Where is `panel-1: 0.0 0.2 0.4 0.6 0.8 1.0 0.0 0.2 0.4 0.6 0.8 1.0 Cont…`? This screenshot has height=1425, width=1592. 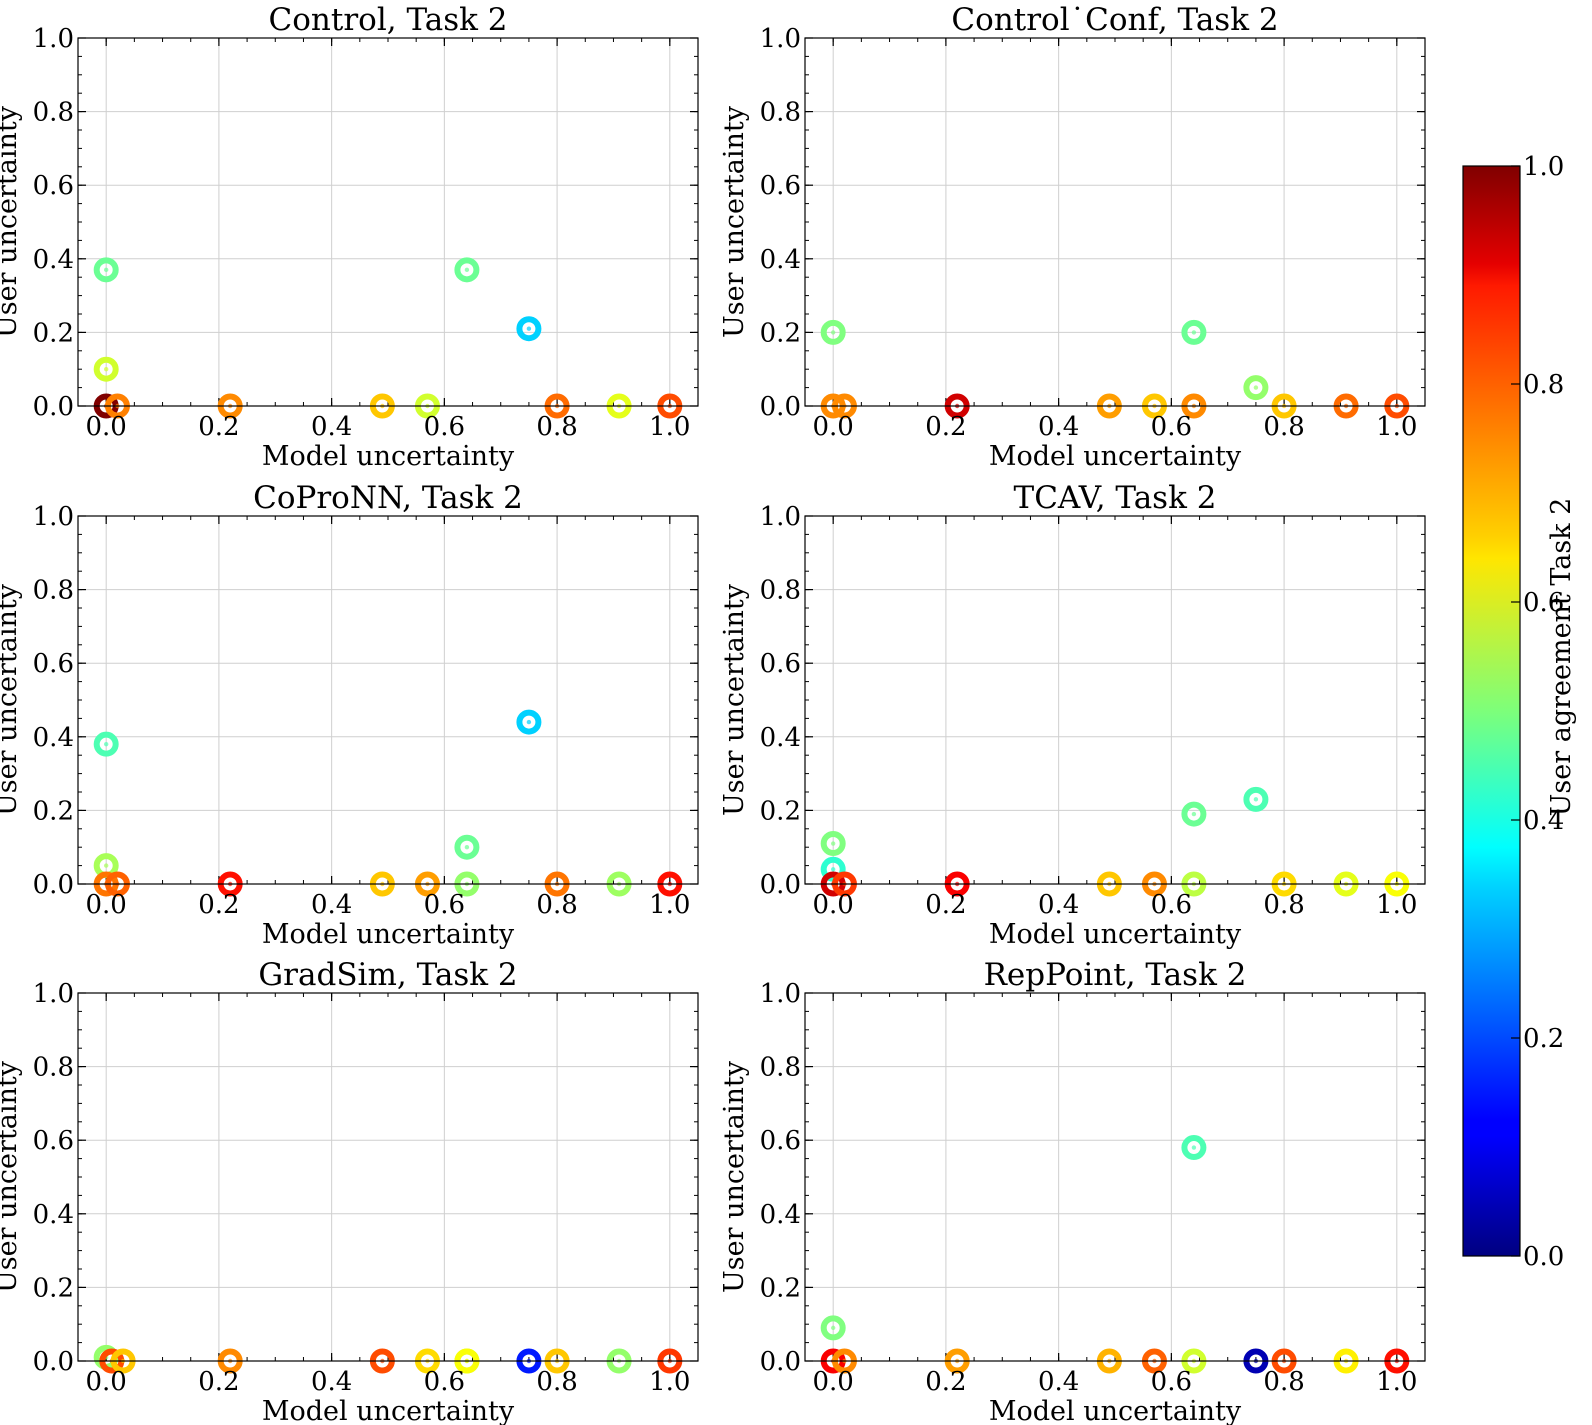
panel-1: 0.0 0.2 0.4 0.6 0.8 1.0 0.0 0.2 0.4 0.6 0.8 1.0 Cont… is located at coordinates (1072, 237).